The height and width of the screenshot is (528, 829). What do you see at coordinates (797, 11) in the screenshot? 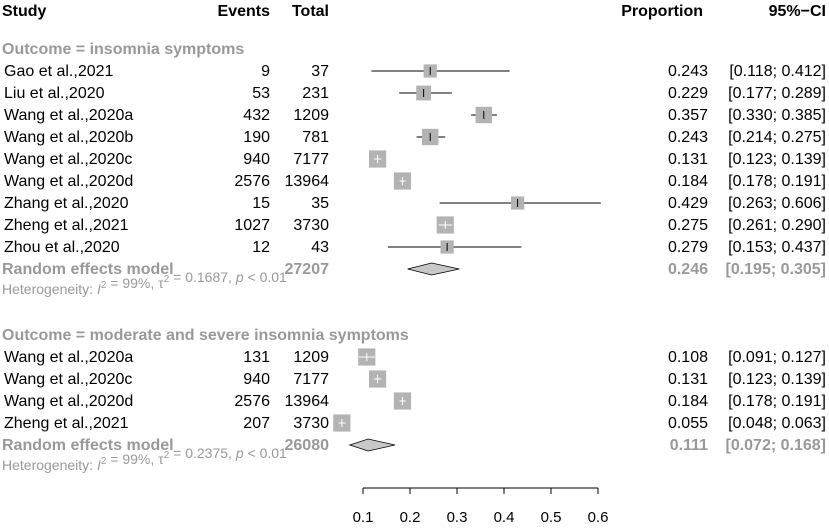
I see `header-ci: 95%−CI` at bounding box center [797, 11].